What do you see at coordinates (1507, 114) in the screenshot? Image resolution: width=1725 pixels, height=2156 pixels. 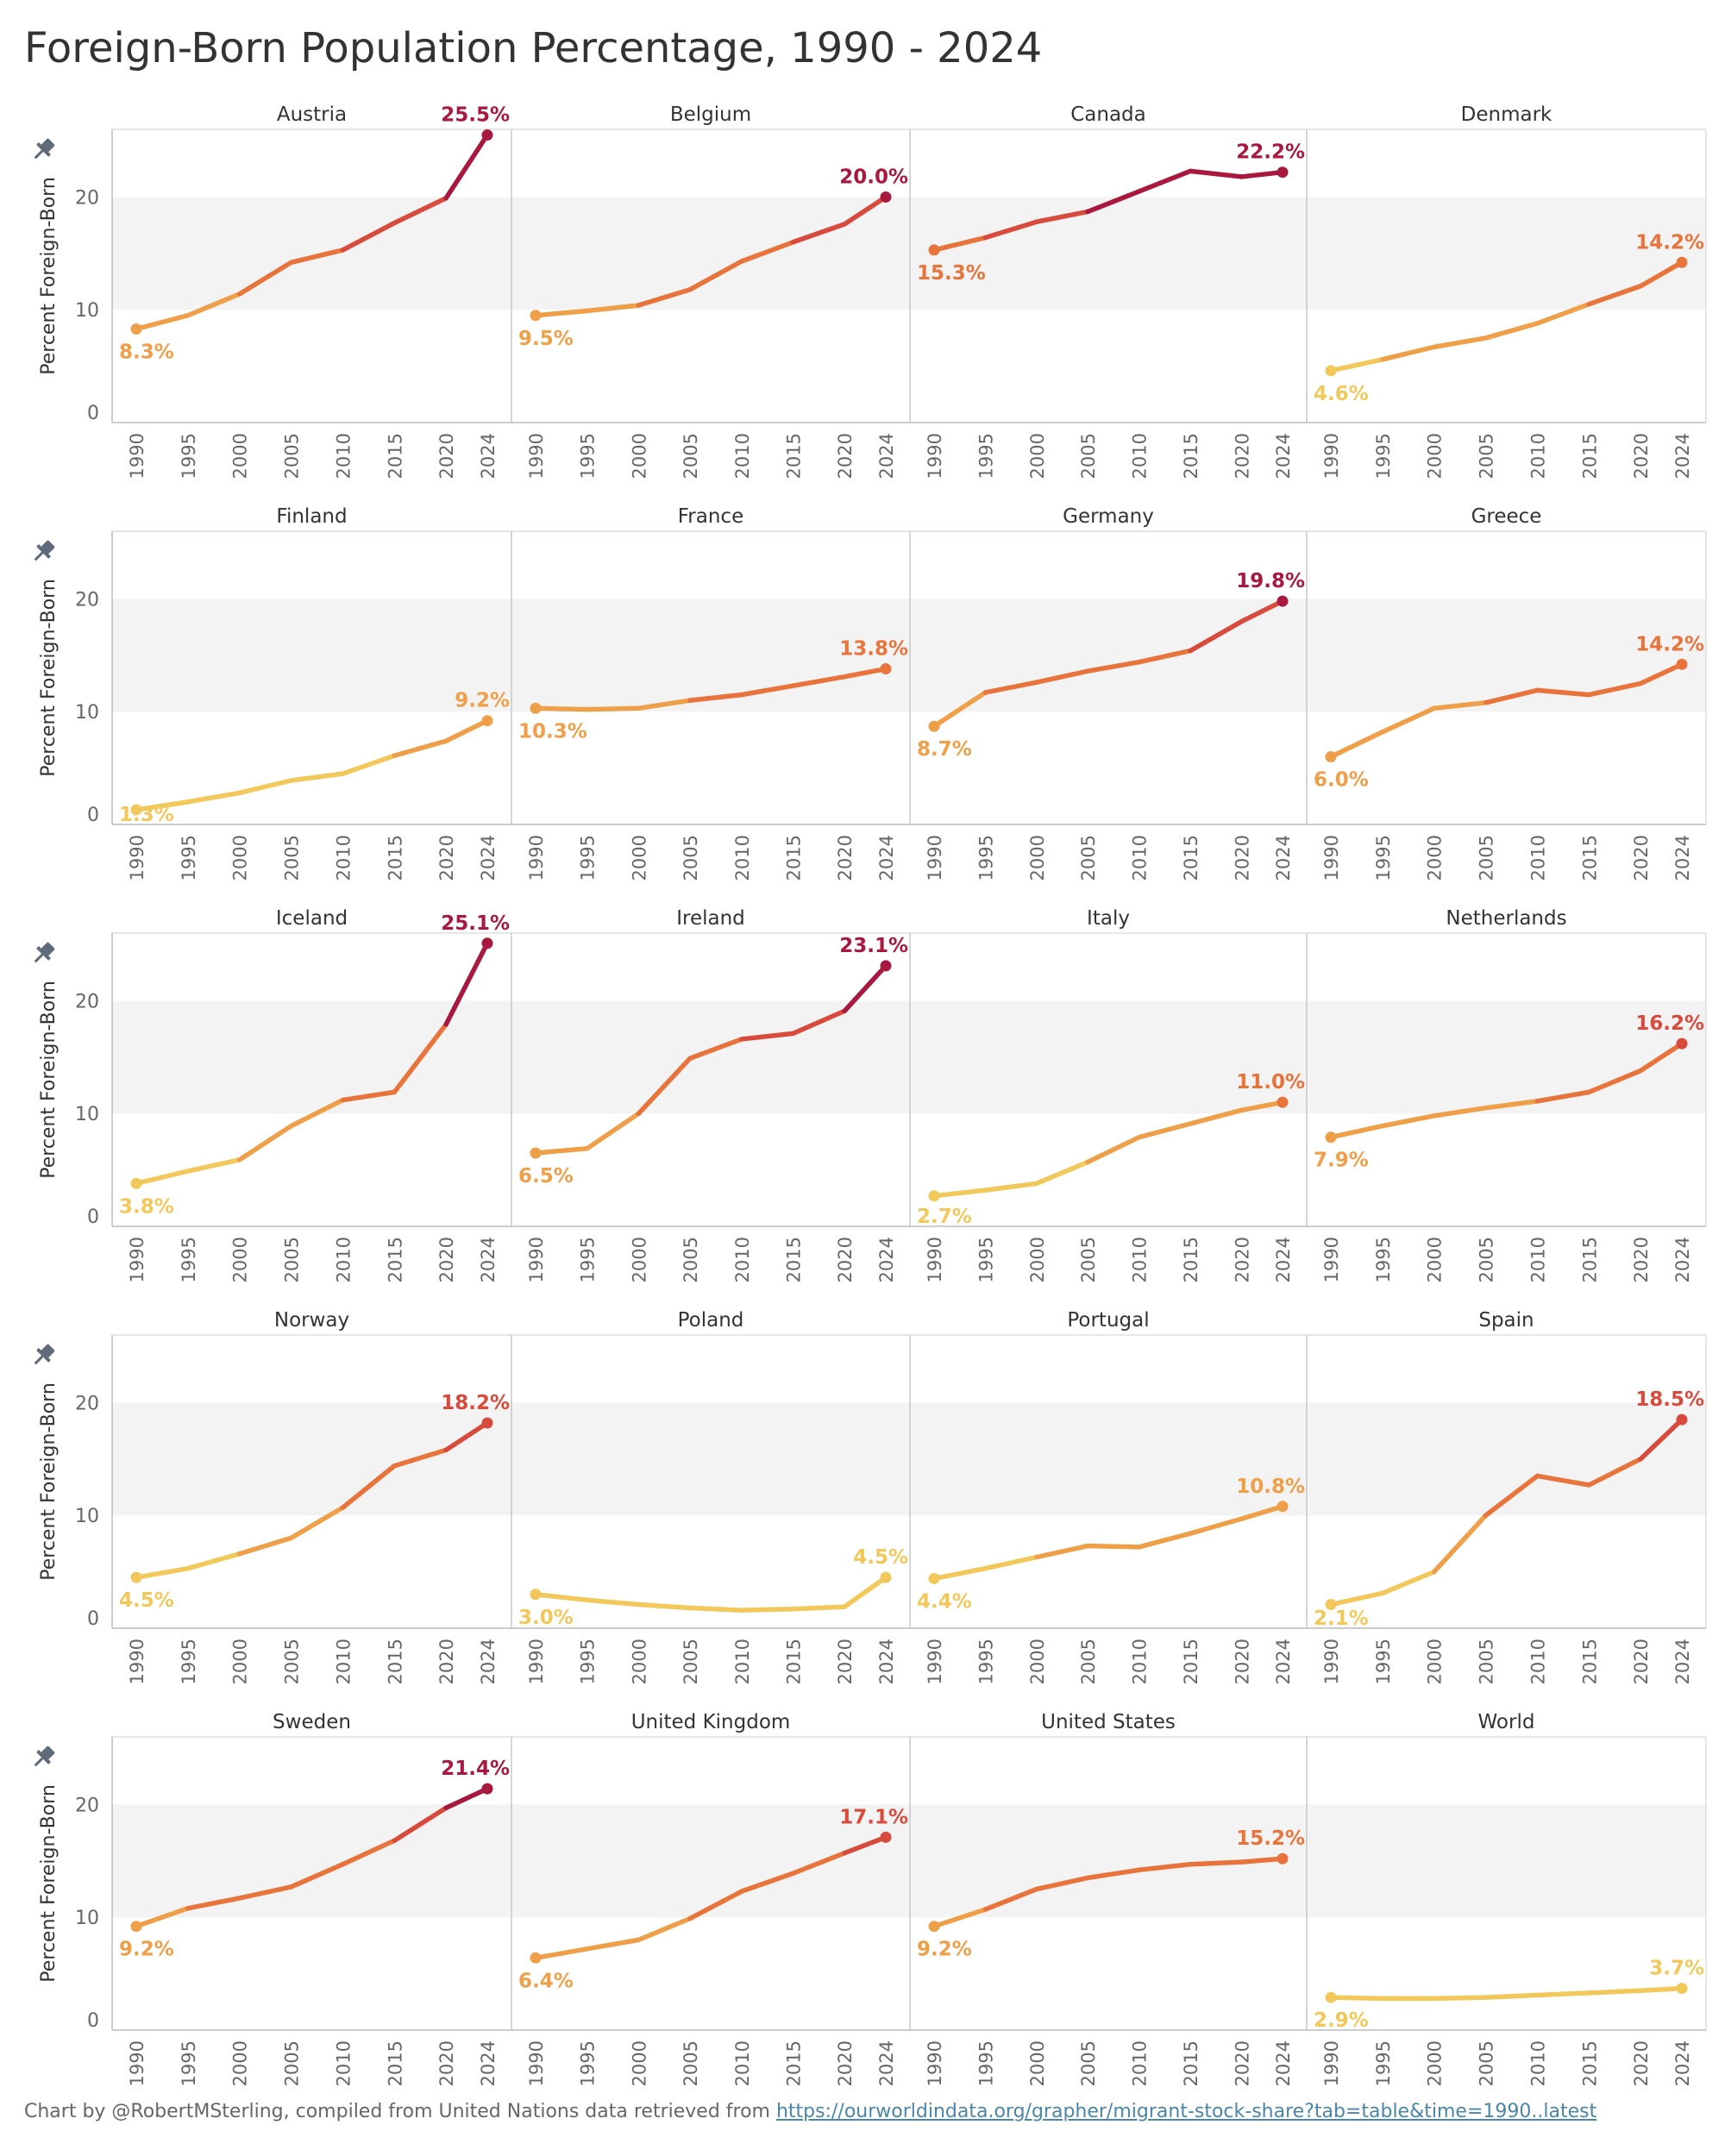 I see `panel-title: Denmark` at bounding box center [1507, 114].